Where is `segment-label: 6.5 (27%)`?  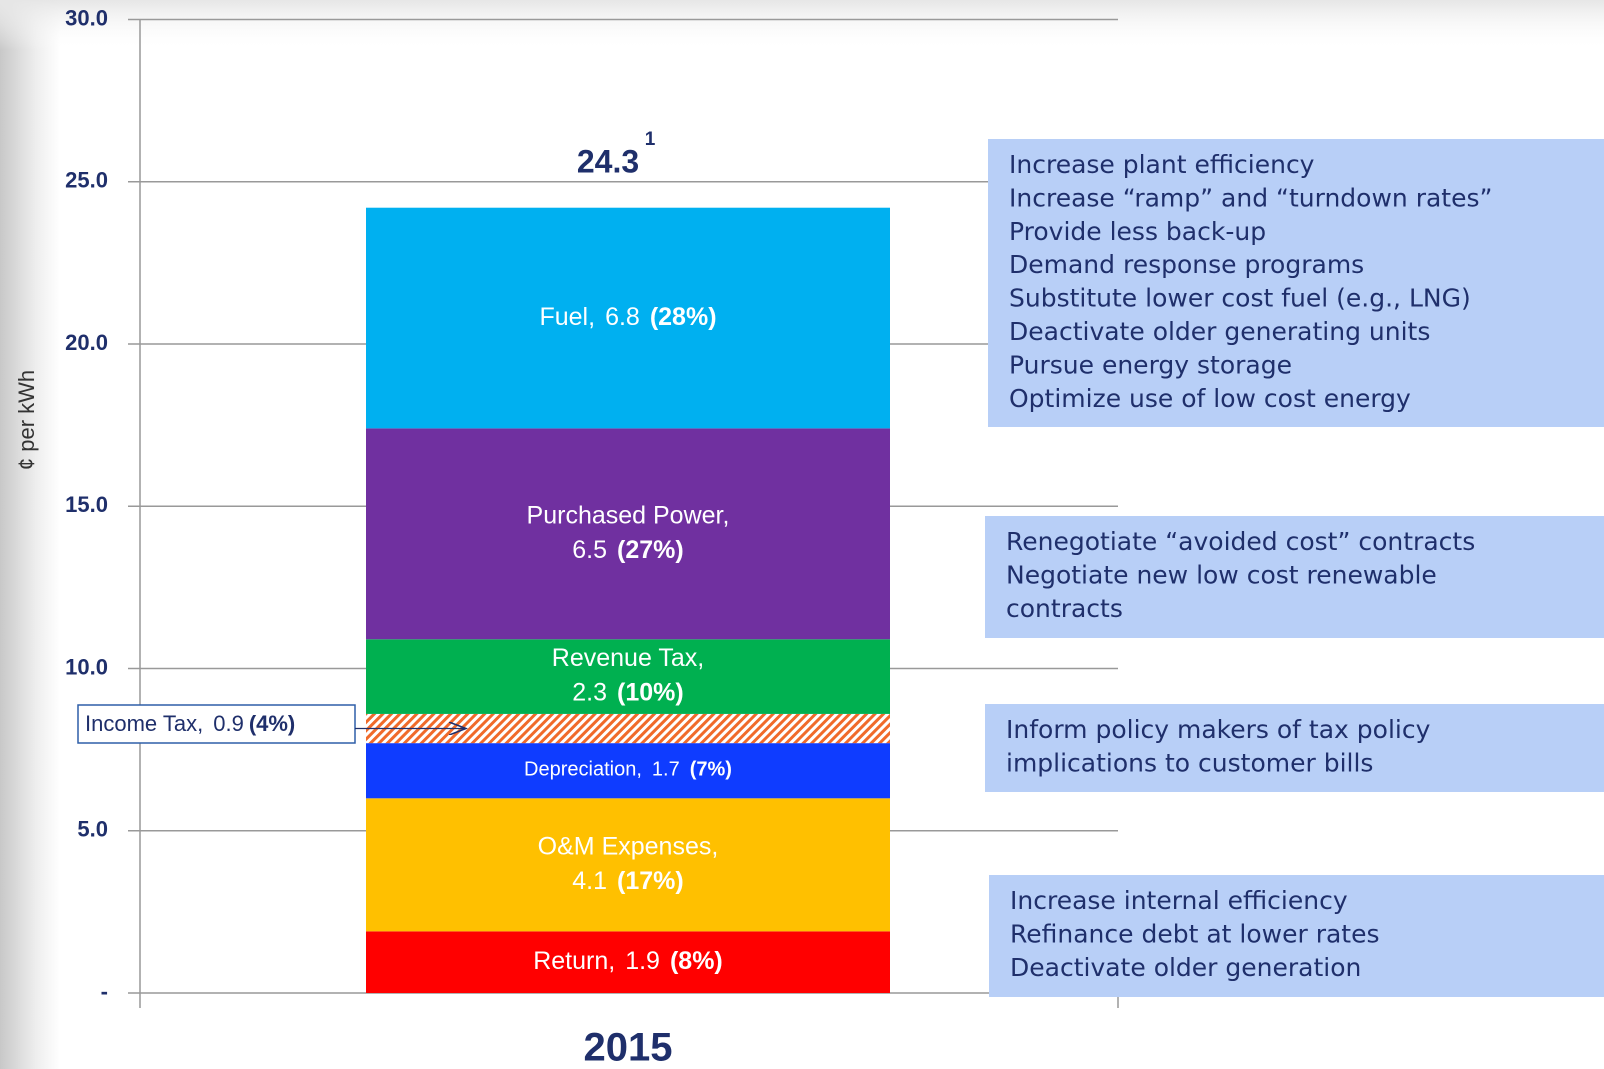
segment-label: 6.5 (27%) is located at coordinates (627, 549).